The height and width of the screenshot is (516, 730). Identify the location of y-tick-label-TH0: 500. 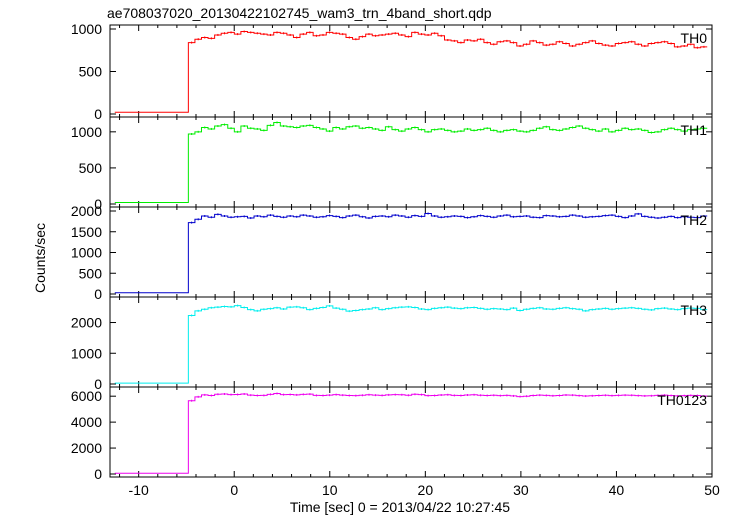
(91, 72).